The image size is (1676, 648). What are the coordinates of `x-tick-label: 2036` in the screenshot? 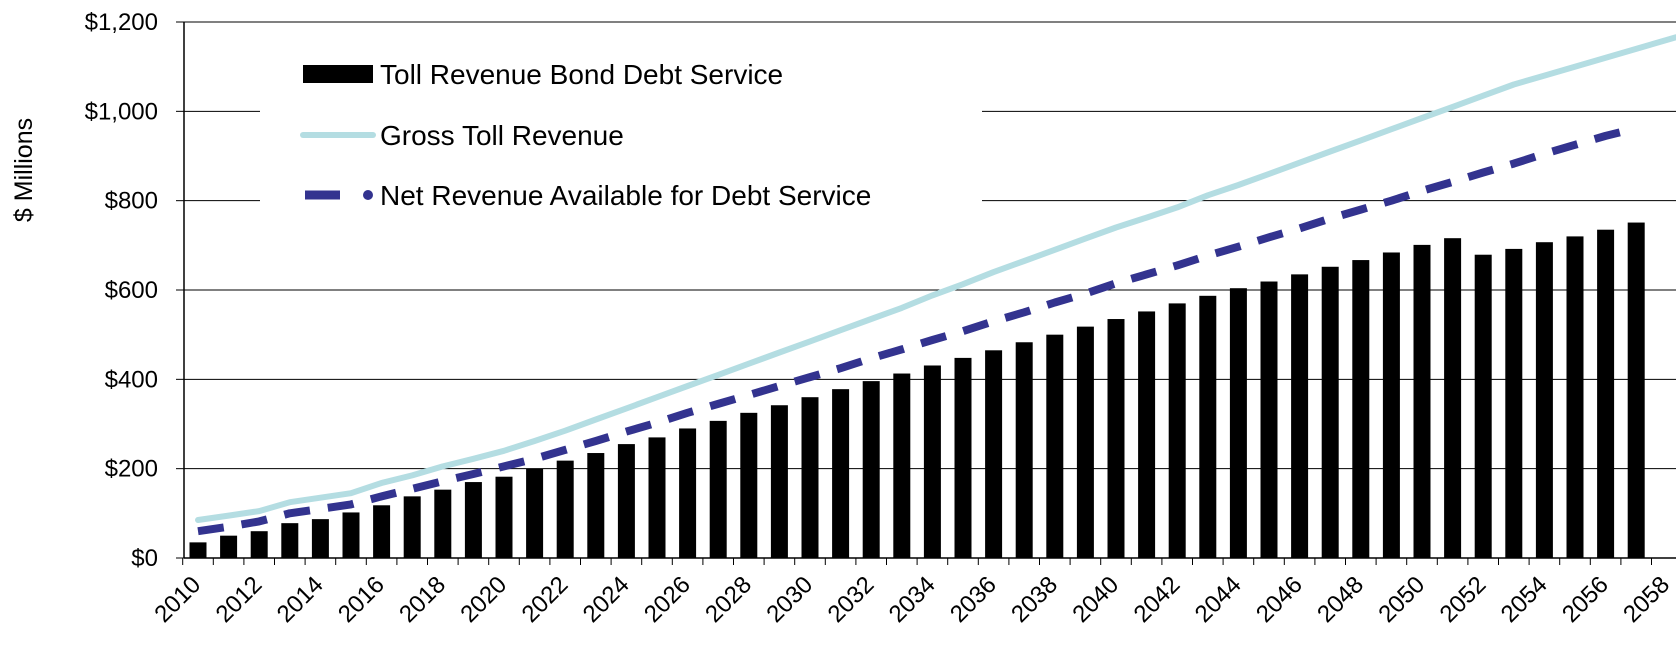 It's located at (973, 599).